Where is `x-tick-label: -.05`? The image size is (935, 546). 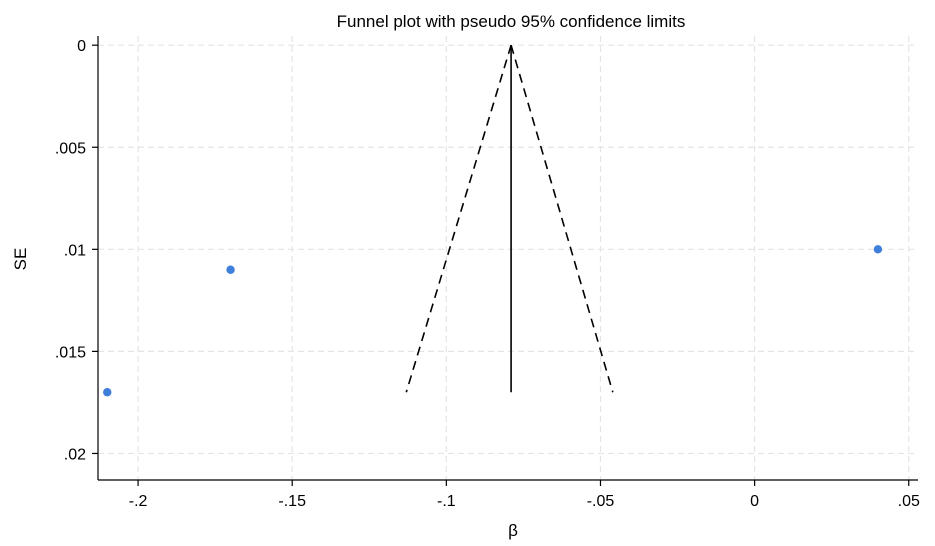
x-tick-label: -.05 is located at coordinates (601, 501).